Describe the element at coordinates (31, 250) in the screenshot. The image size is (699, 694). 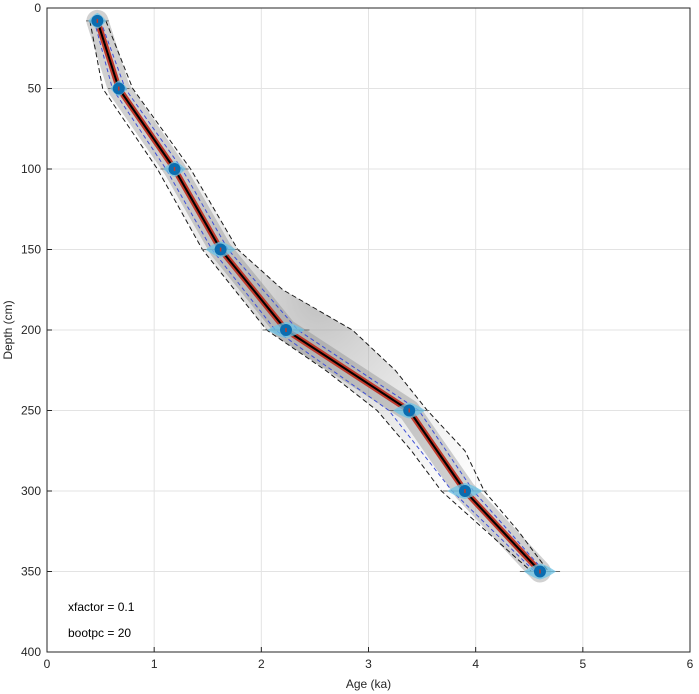
I see `y-tick-label: 150` at that location.